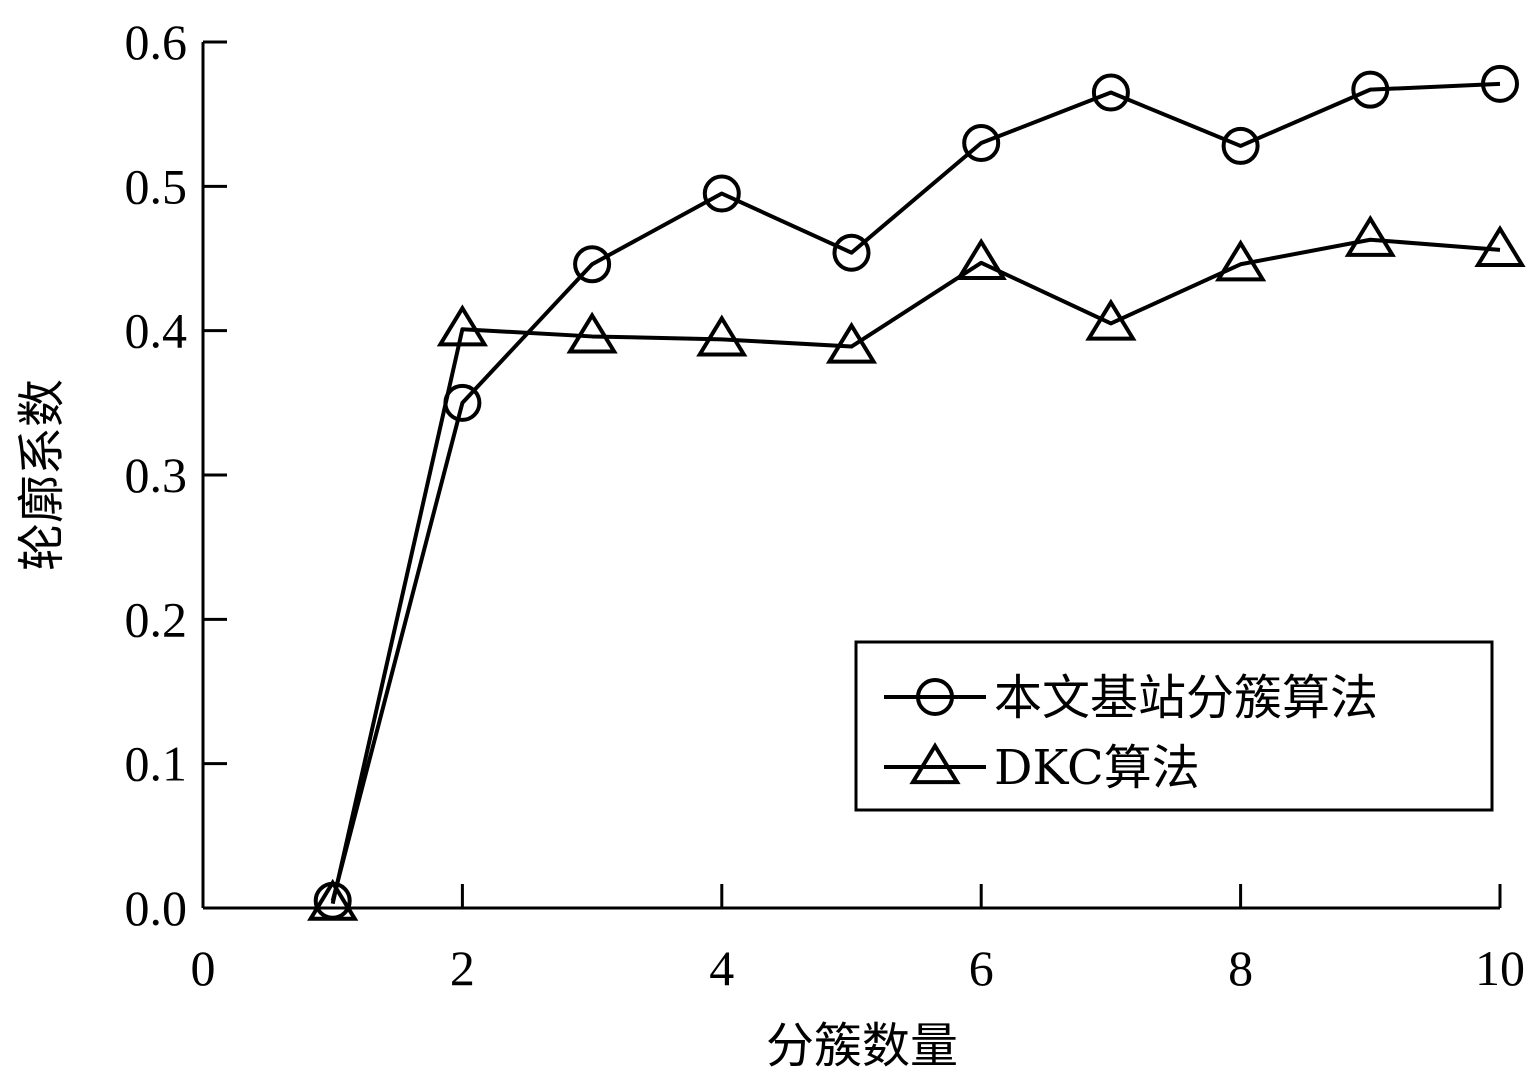  What do you see at coordinates (981, 968) in the screenshot?
I see `x-tick-label: 6` at bounding box center [981, 968].